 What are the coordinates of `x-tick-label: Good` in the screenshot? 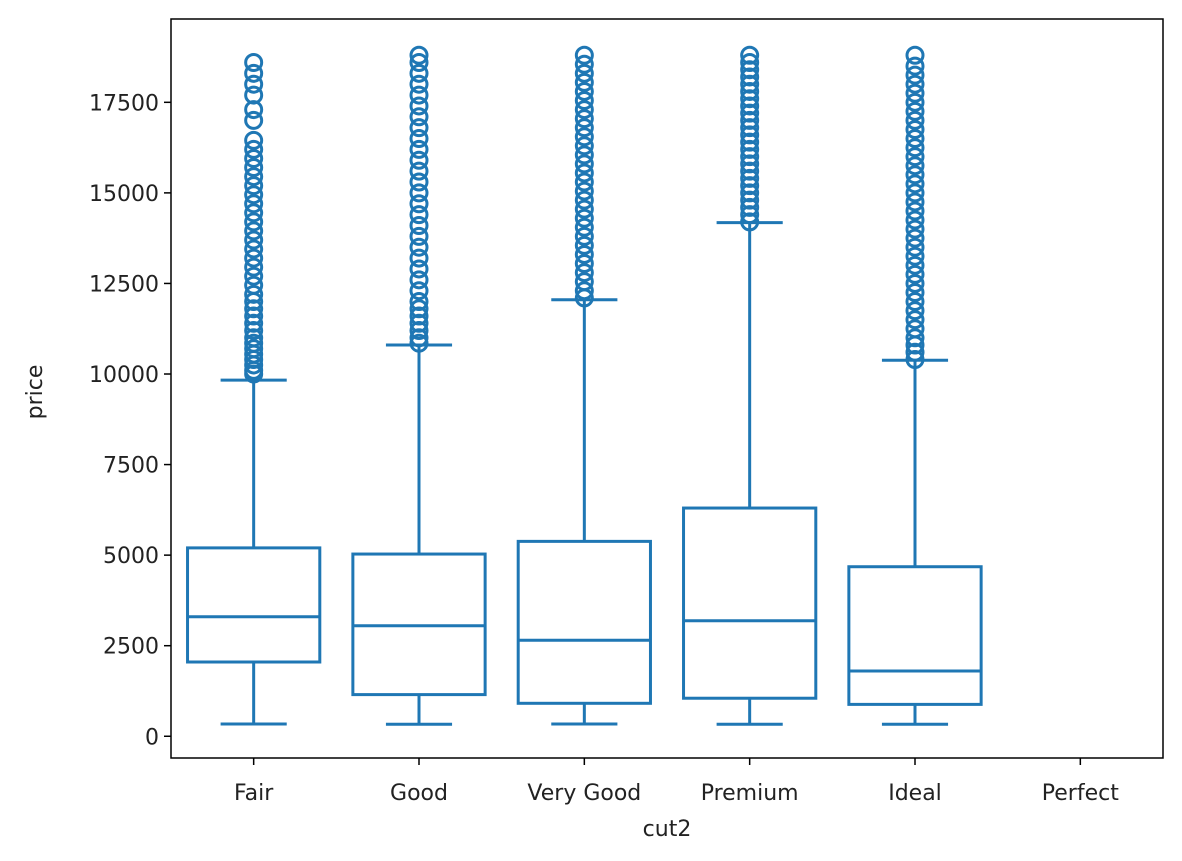 It's located at (419, 793).